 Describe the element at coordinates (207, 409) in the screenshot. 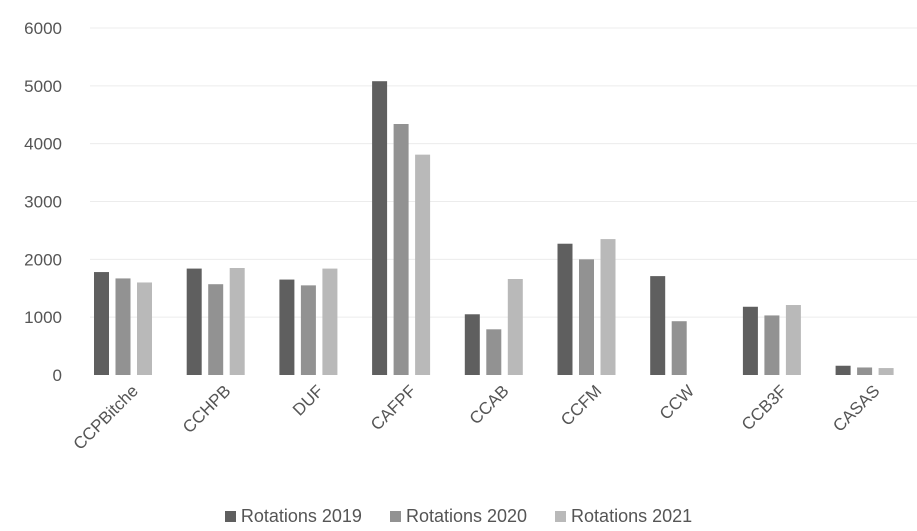

I see `x-category-label: CCHPB` at that location.